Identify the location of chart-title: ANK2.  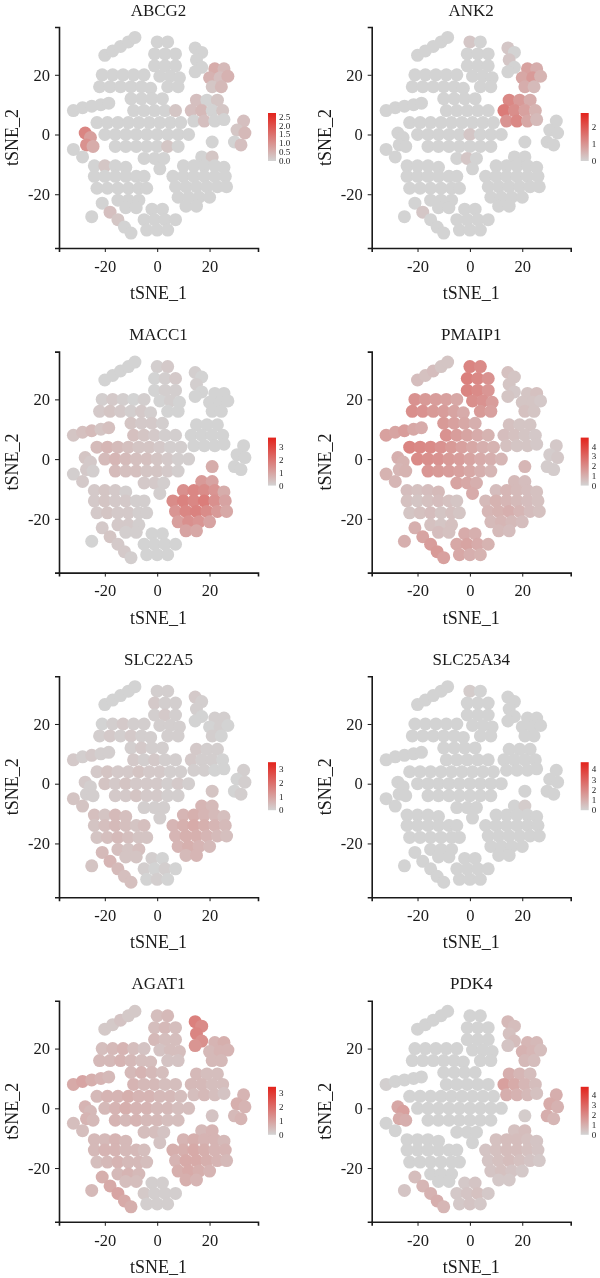
(471, 10).